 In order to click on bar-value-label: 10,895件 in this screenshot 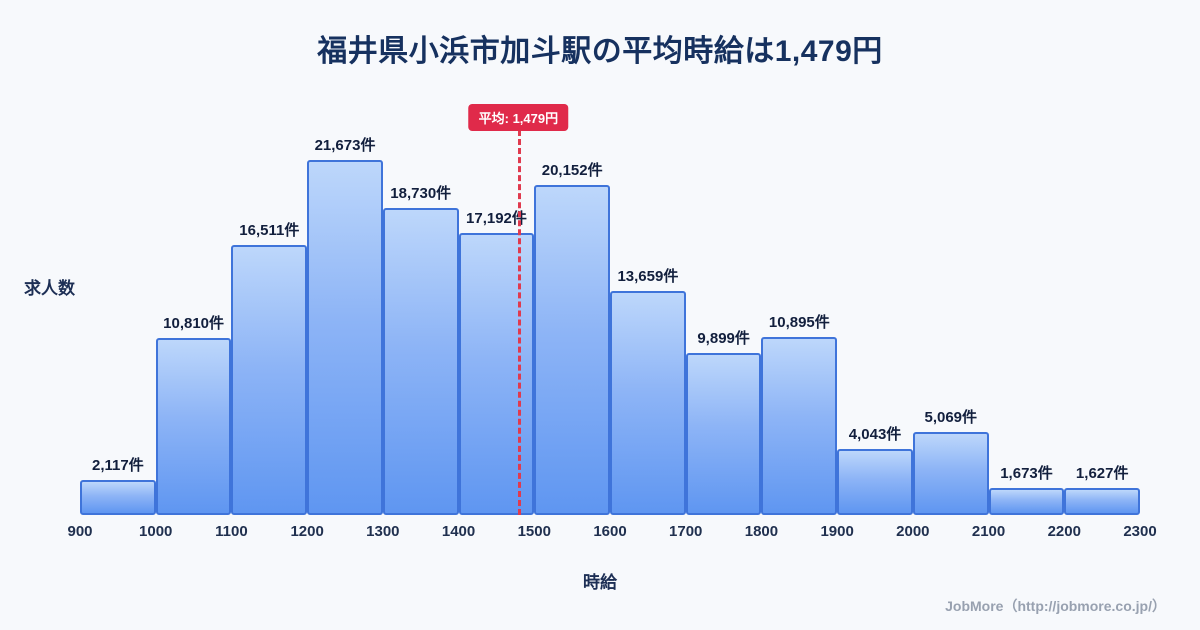, I will do `click(799, 322)`.